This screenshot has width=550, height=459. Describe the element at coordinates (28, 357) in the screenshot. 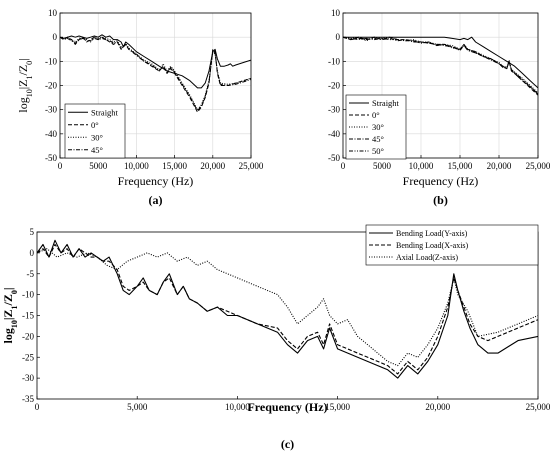

I see `y-tick-label: -25` at that location.